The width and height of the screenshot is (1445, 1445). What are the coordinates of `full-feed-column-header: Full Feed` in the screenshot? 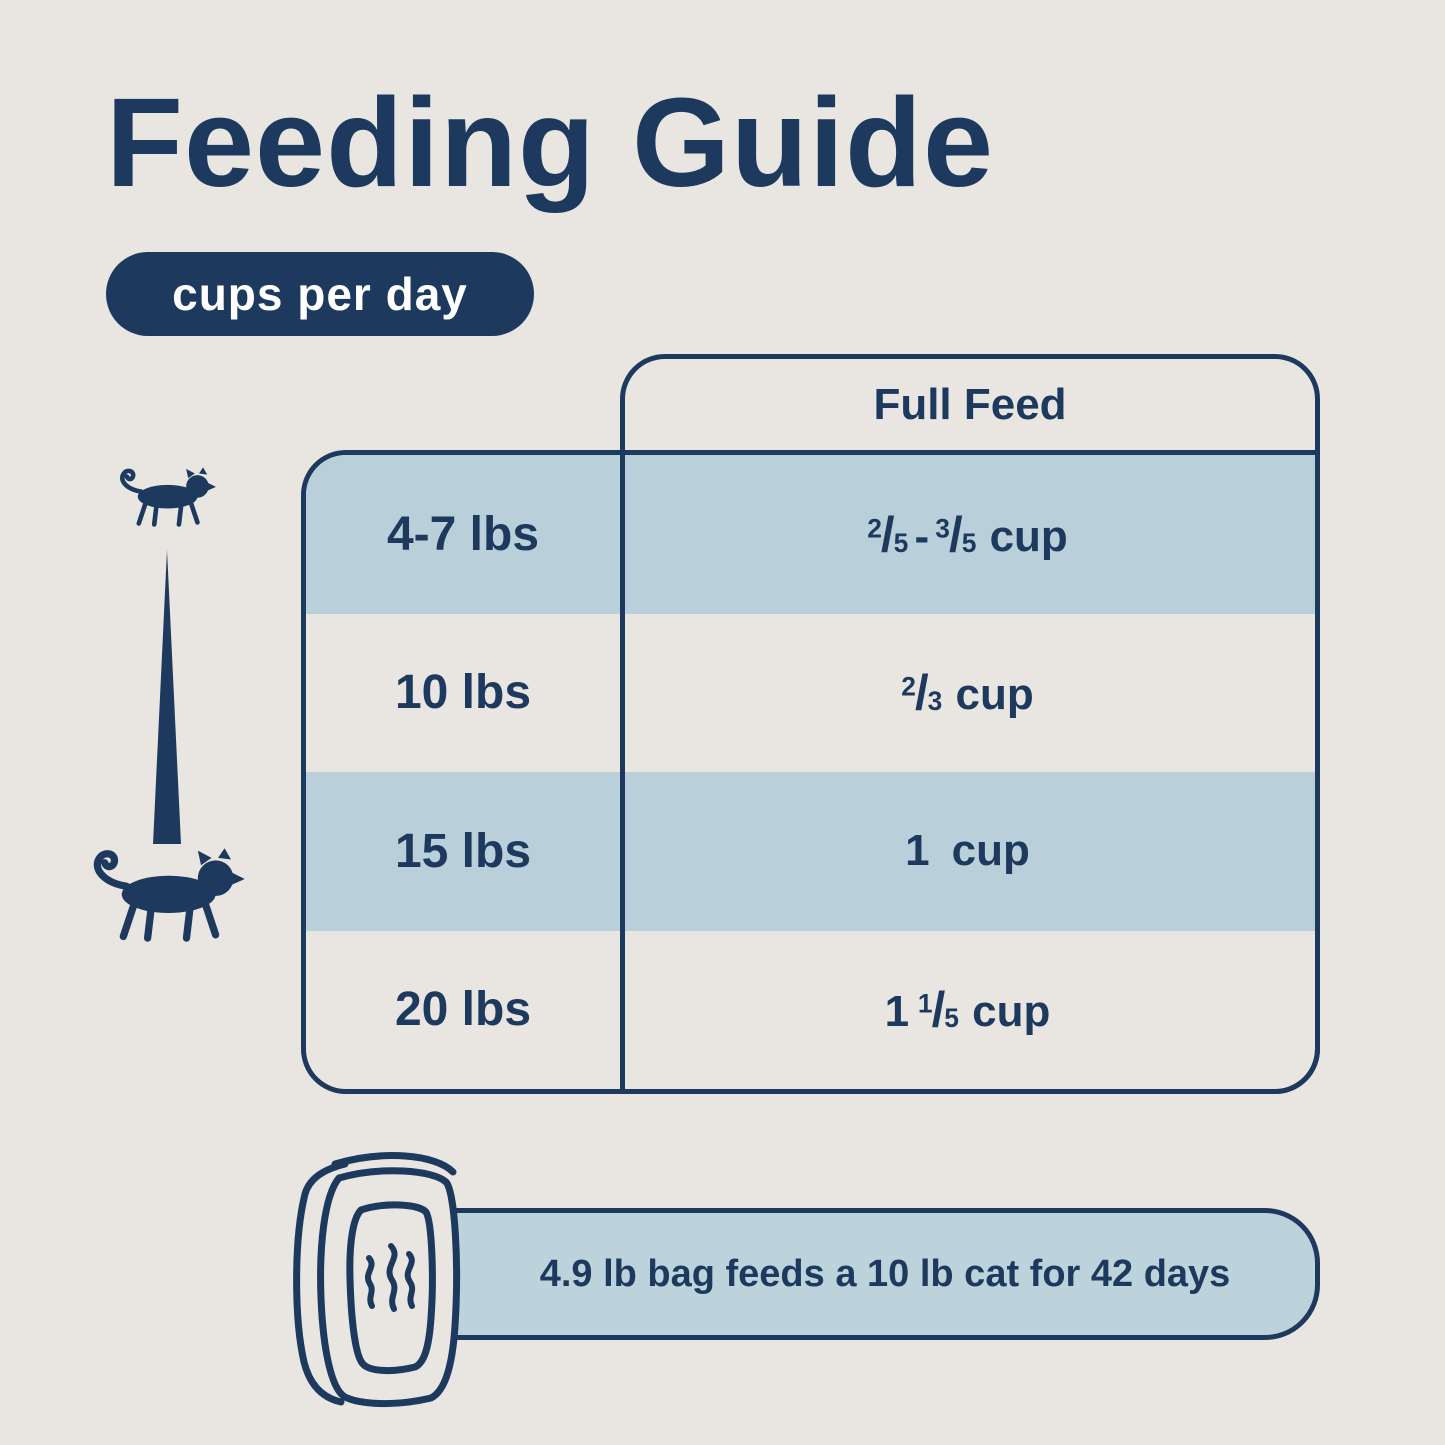 It's located at (970, 404).